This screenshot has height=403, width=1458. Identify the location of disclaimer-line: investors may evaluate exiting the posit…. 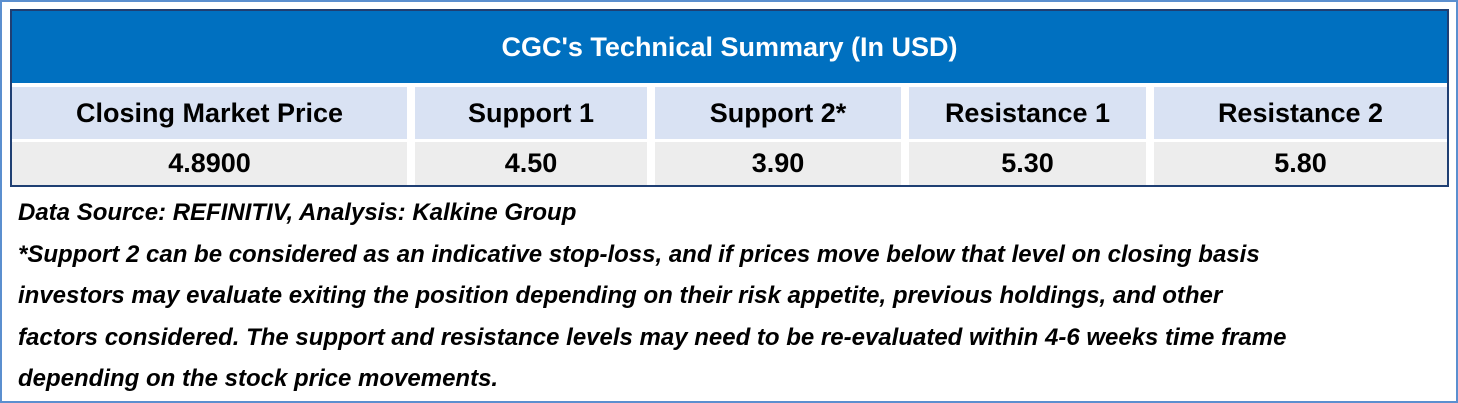
(620, 295).